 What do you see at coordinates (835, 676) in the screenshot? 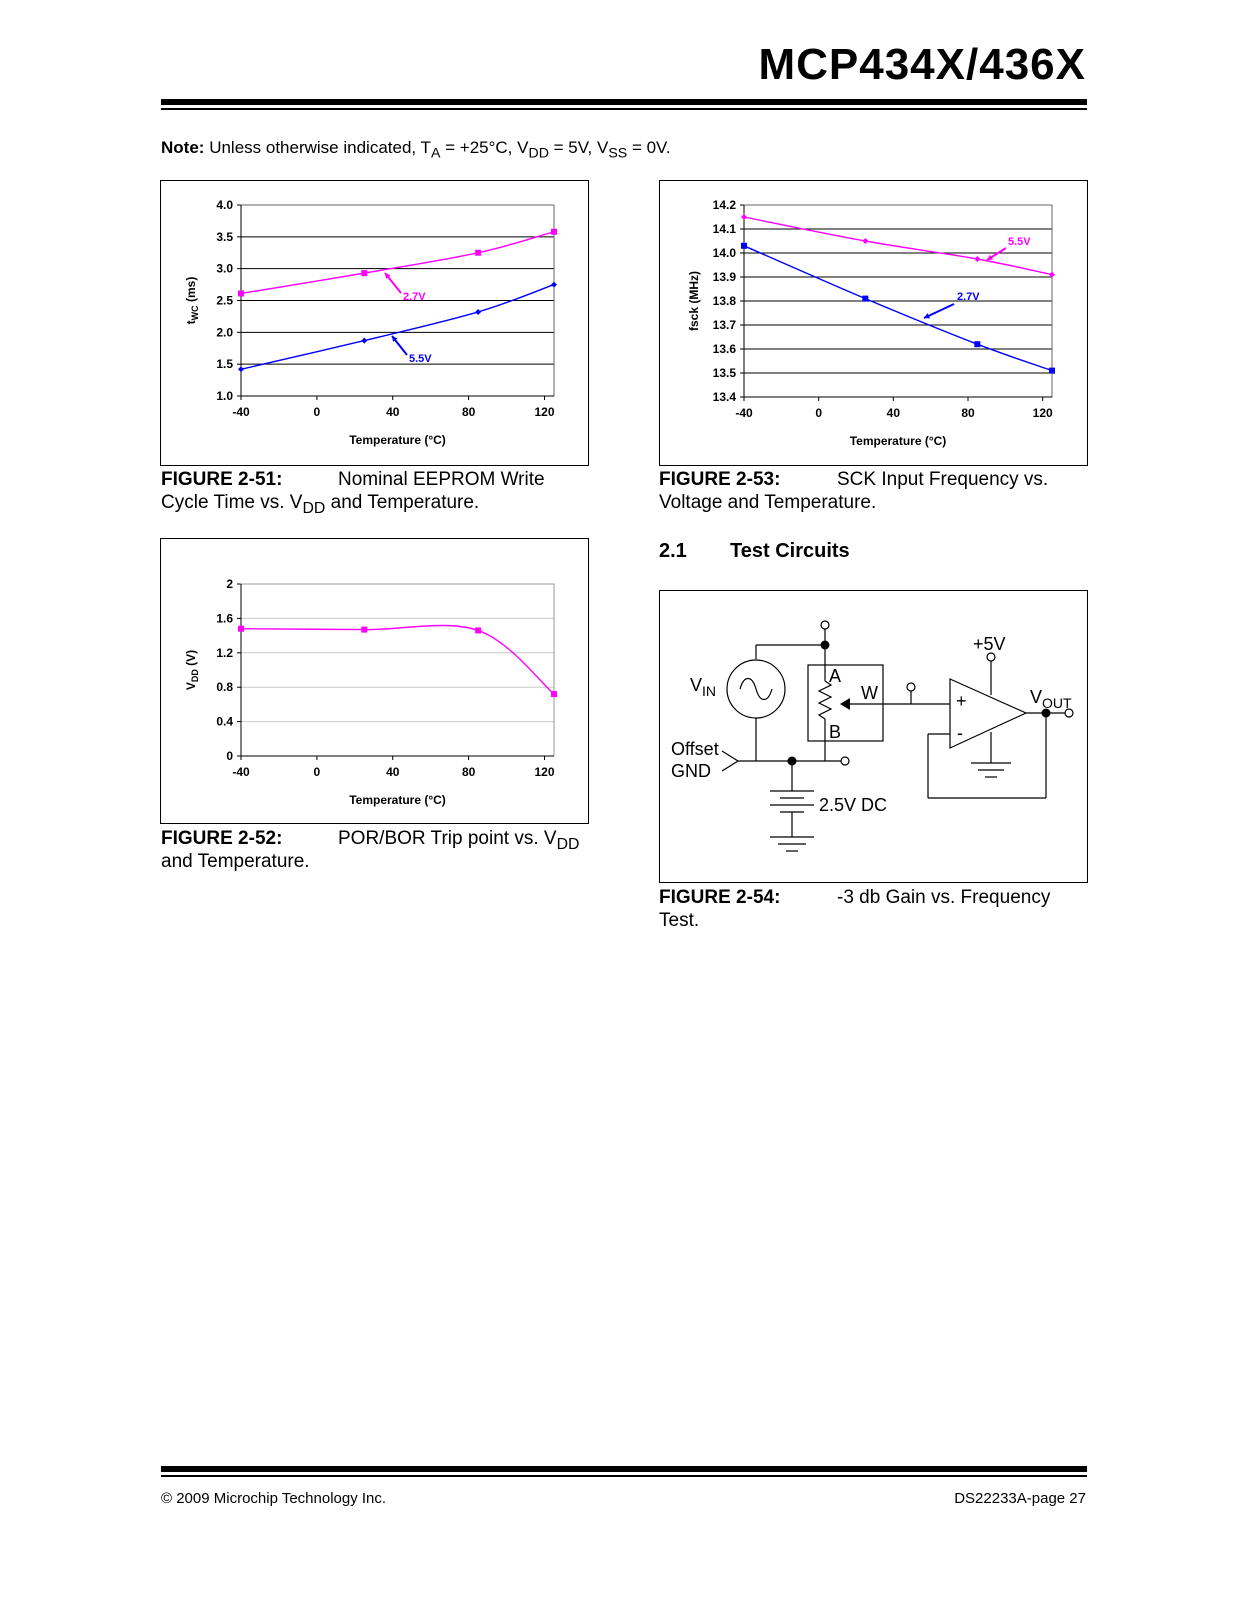
I see `label-a: A` at bounding box center [835, 676].